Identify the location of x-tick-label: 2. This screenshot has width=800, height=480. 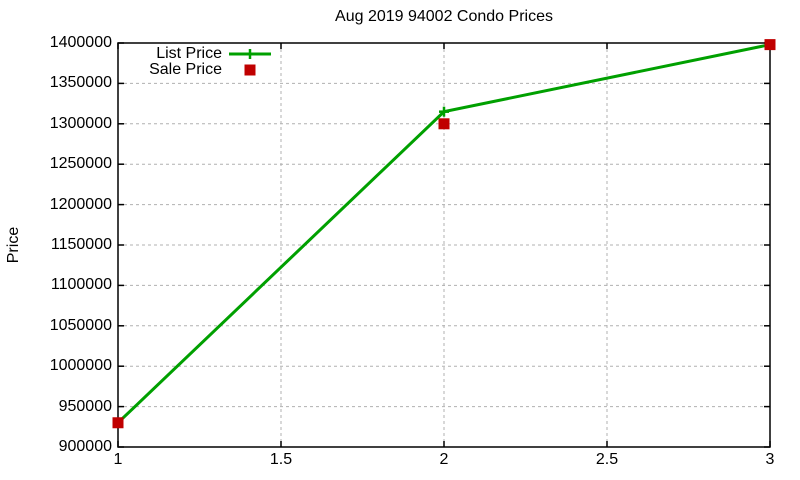
(444, 459).